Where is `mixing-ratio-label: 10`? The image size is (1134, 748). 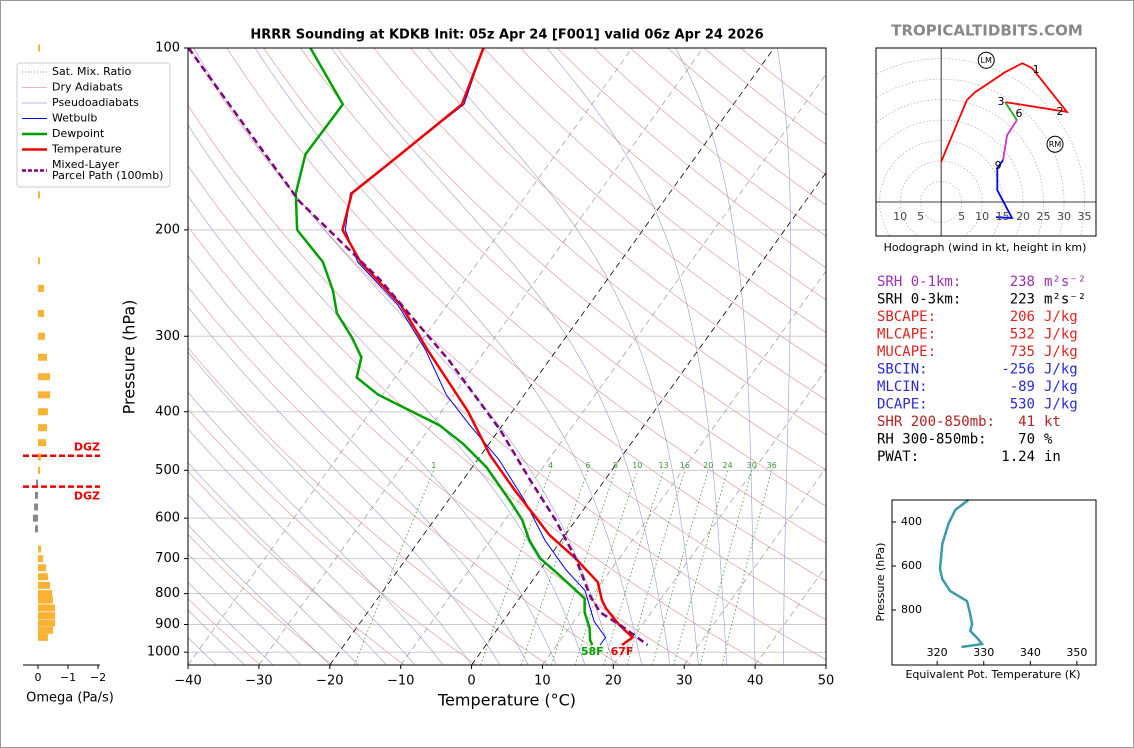
mixing-ratio-label: 10 is located at coordinates (637, 465).